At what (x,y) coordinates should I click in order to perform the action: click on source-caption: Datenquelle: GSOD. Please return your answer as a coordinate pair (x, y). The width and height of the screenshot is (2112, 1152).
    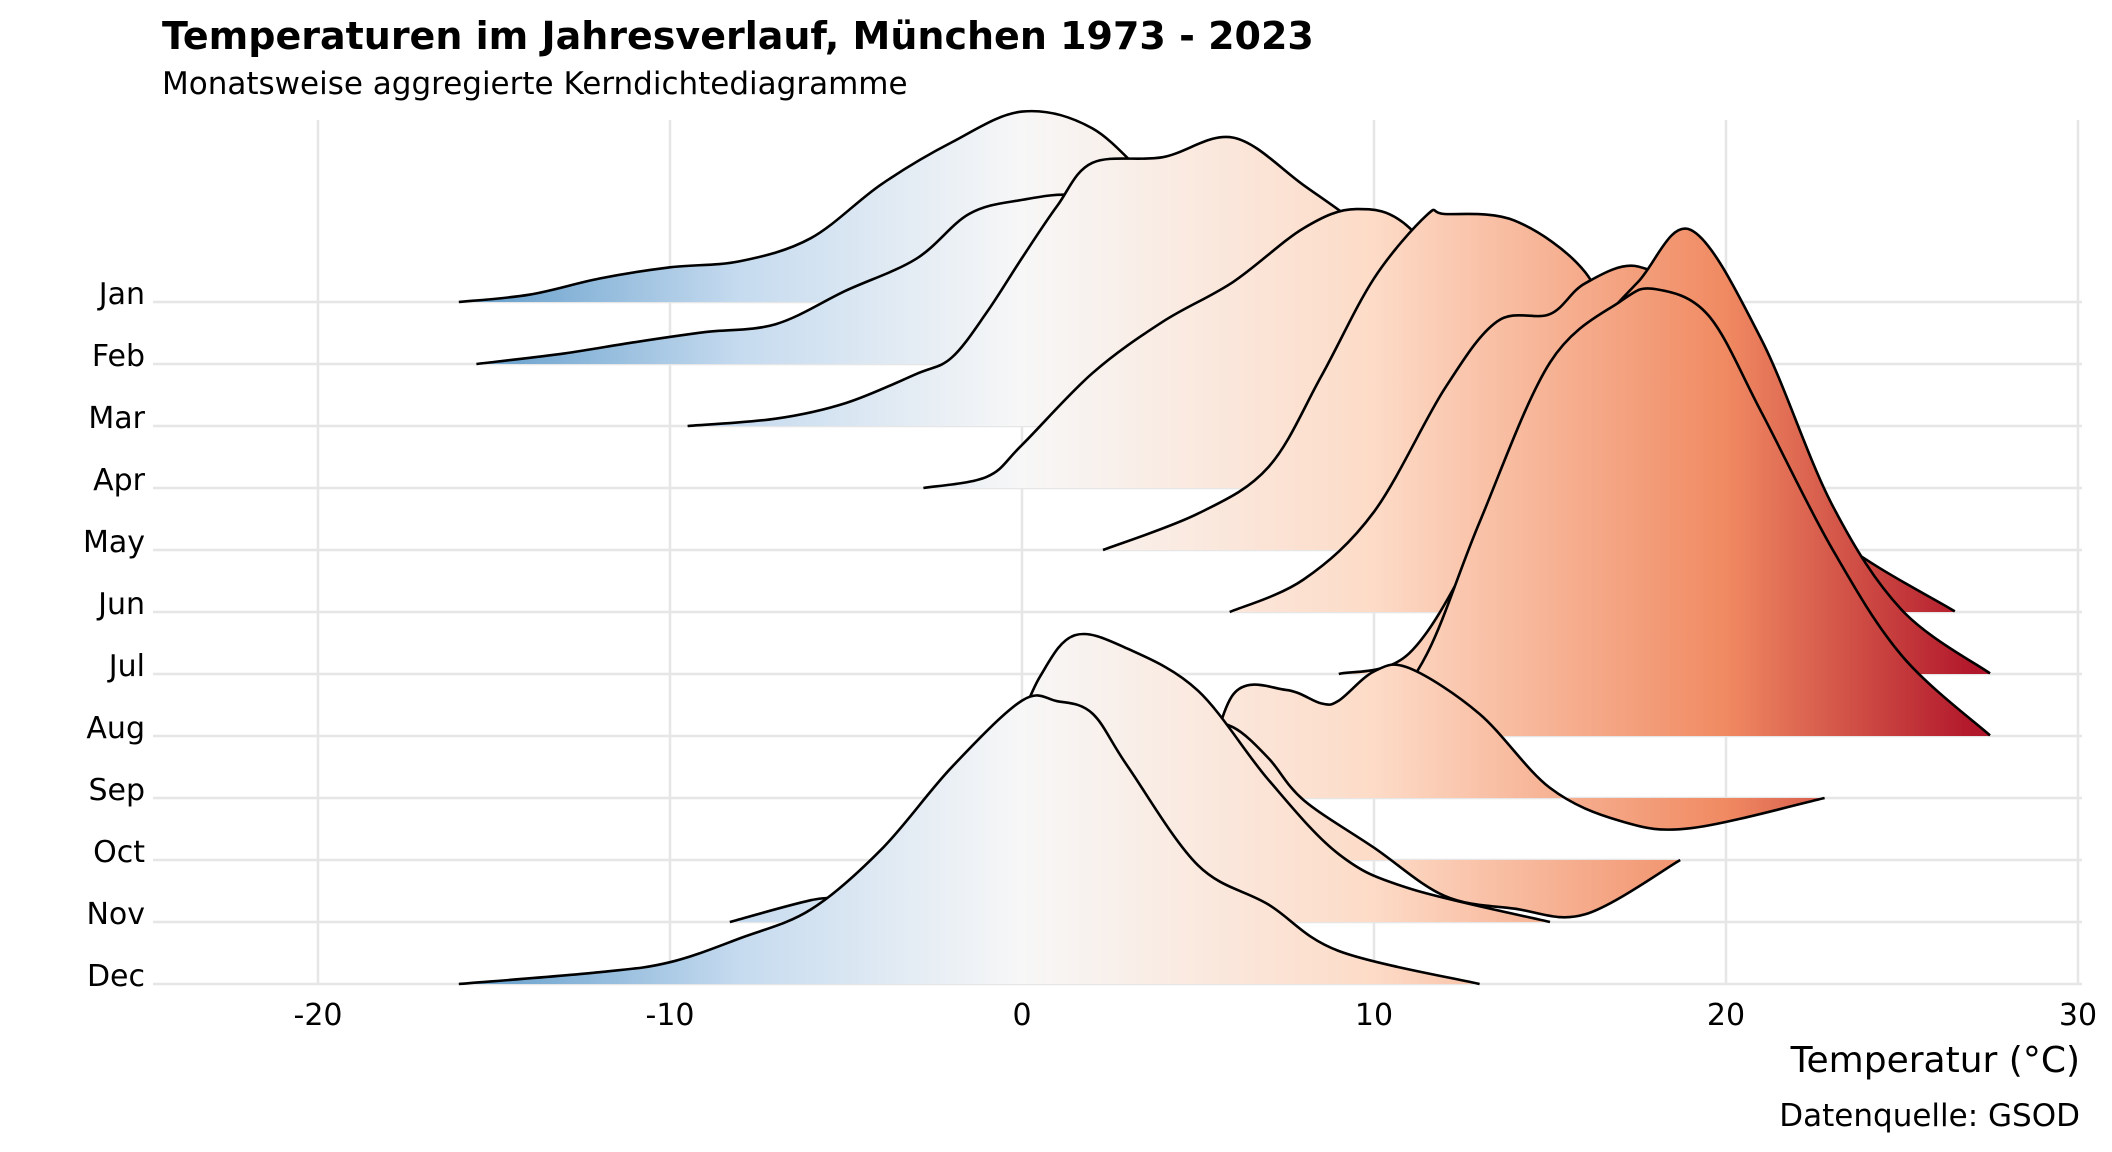
    Looking at the image, I should click on (1929, 1116).